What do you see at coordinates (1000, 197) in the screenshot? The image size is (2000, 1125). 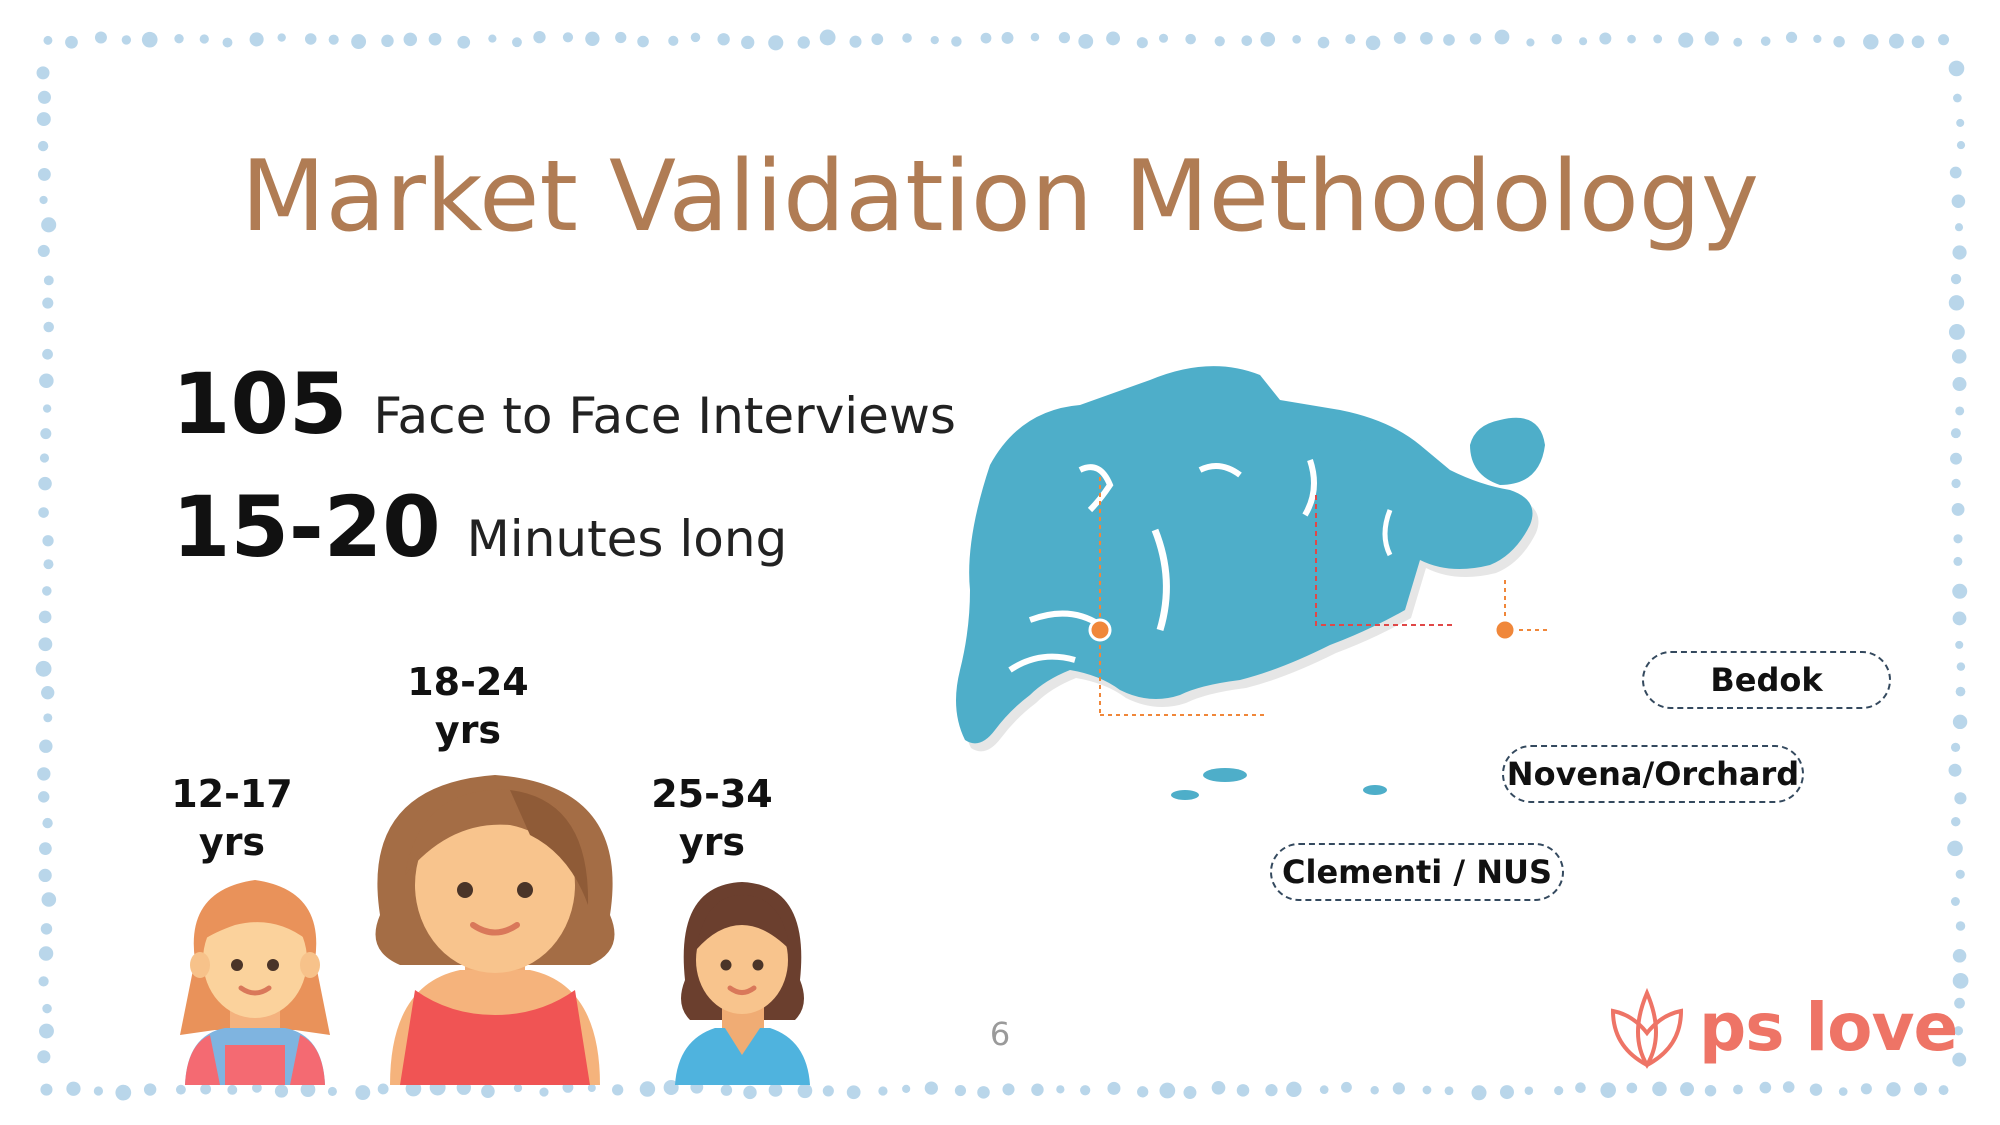 I see `page-title: Market Validation Methodology` at bounding box center [1000, 197].